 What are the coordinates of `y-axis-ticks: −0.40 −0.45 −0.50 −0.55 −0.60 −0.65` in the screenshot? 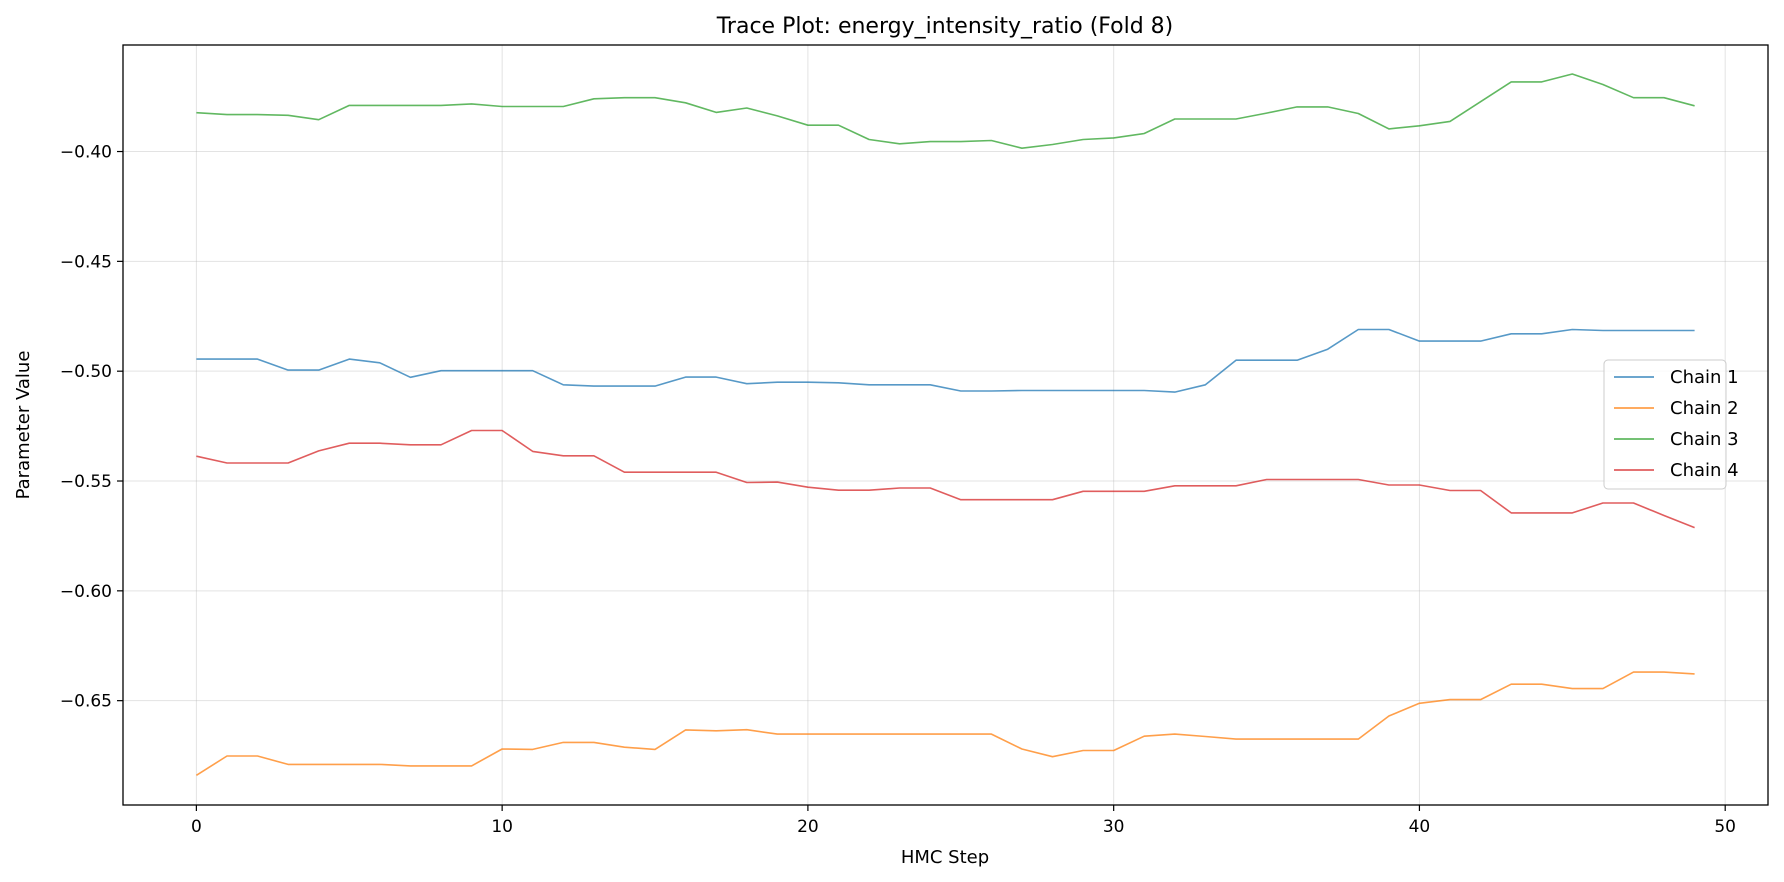 It's located at (91, 427).